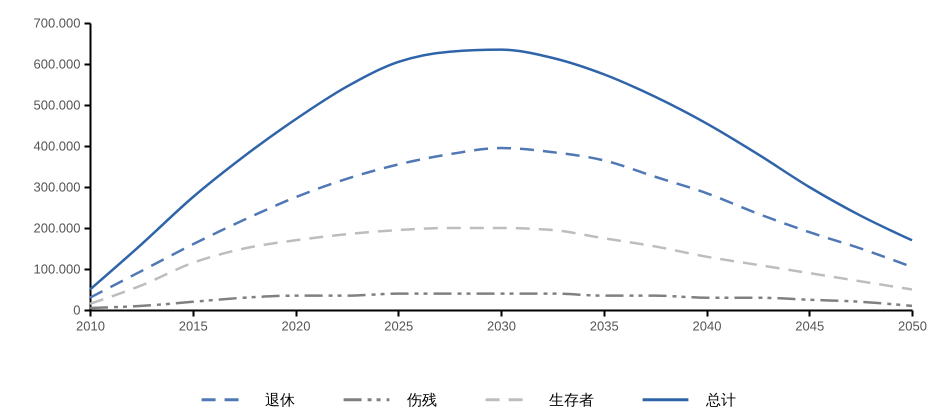 This screenshot has width=933, height=417. Describe the element at coordinates (57, 105) in the screenshot. I see `y-tick-label: 500.000` at that location.